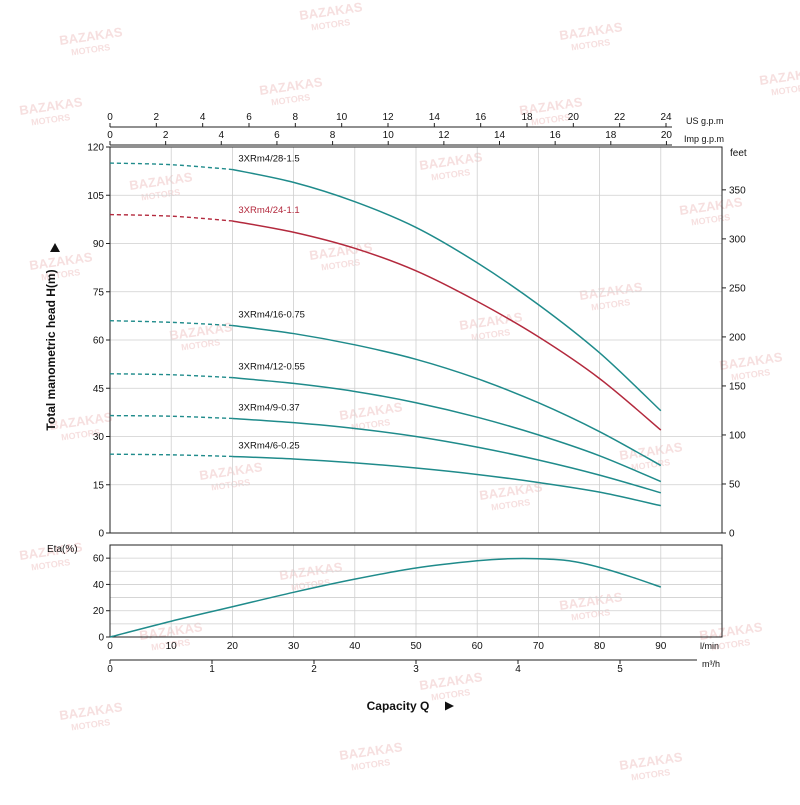  I want to click on imp-gpm-tick-label: 0, so click(110, 135).